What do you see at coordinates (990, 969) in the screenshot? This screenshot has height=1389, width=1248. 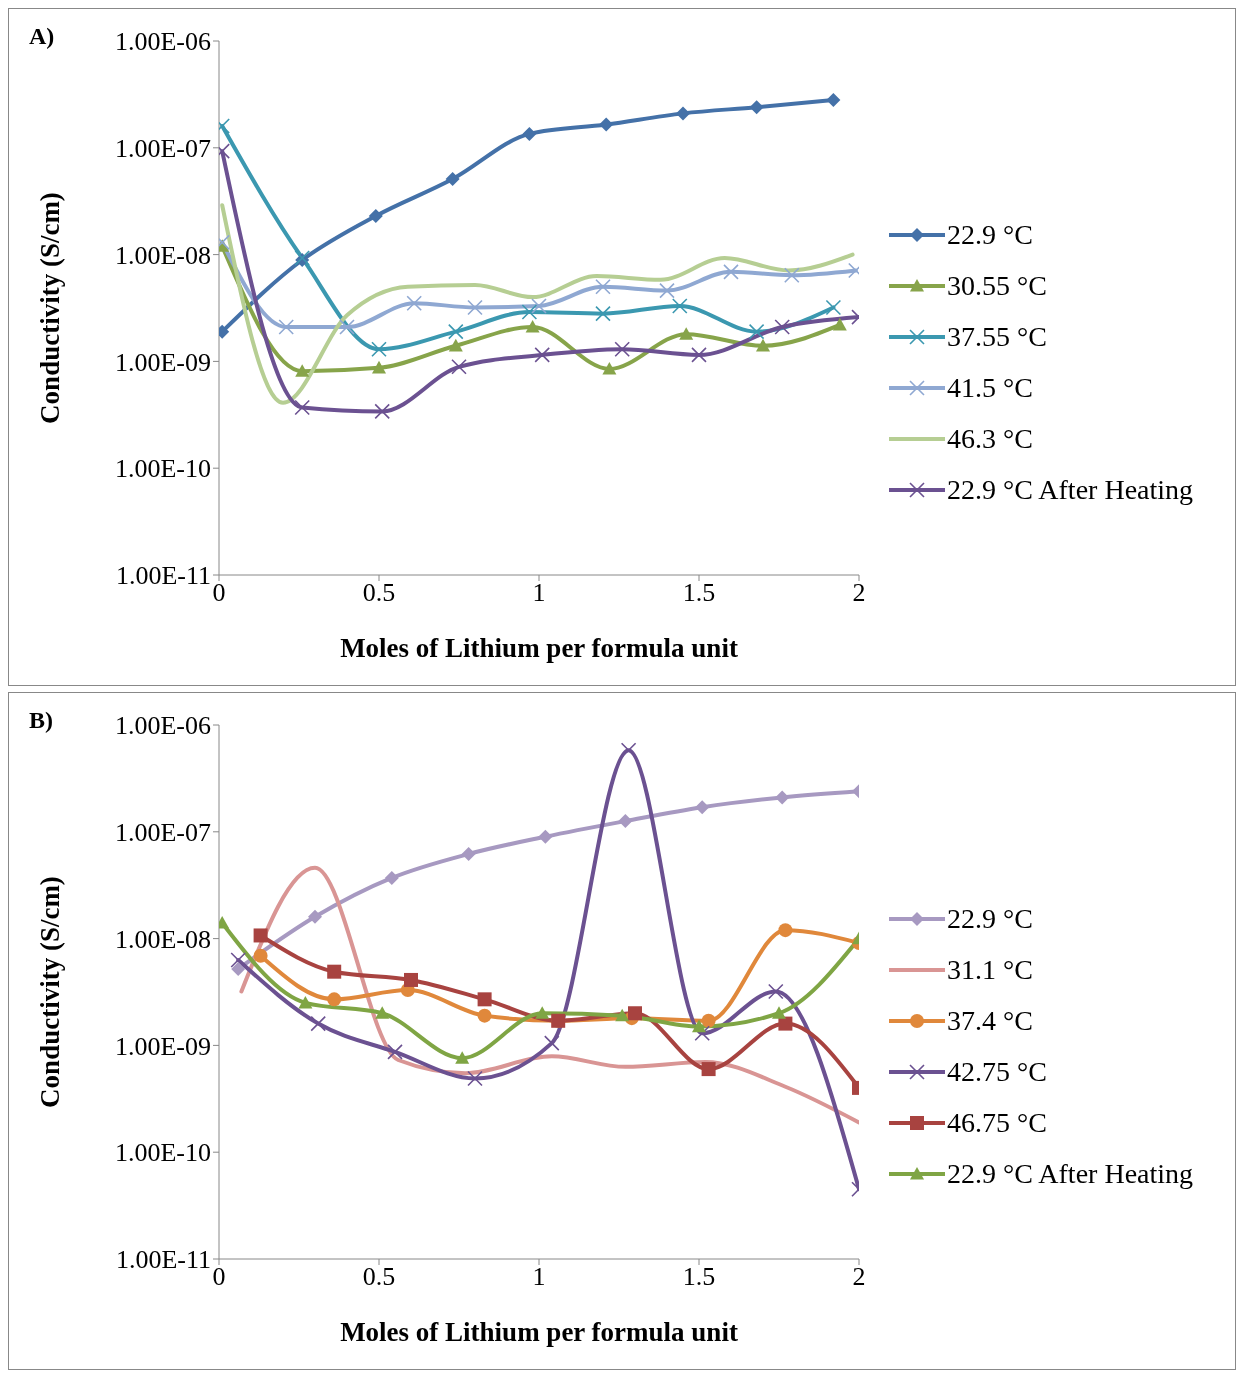 I see `legend-label: 31.1 °C` at bounding box center [990, 969].